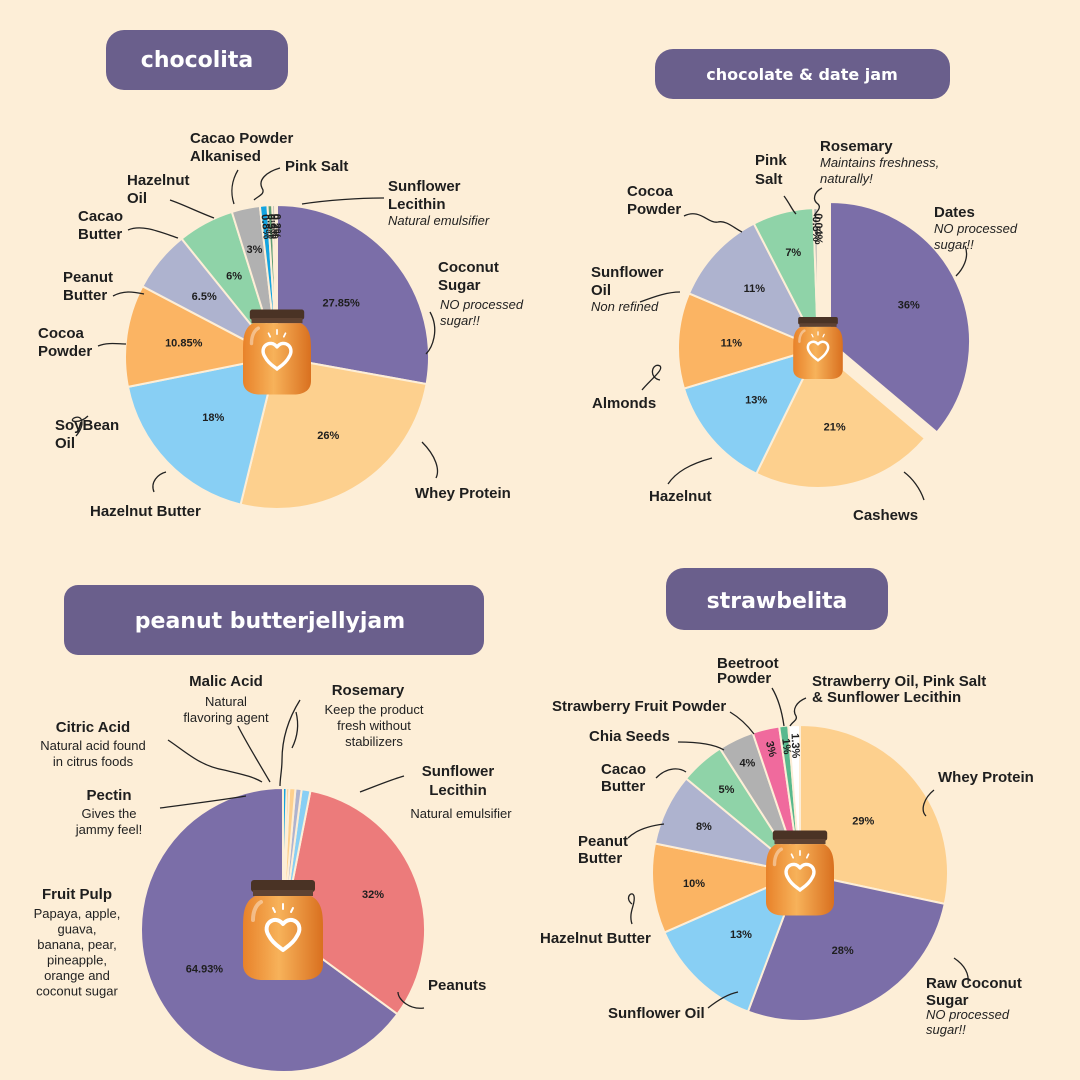 This screenshot has width=1080, height=1080. What do you see at coordinates (629, 736) in the screenshot?
I see `slice-label: Chia Seeds` at bounding box center [629, 736].